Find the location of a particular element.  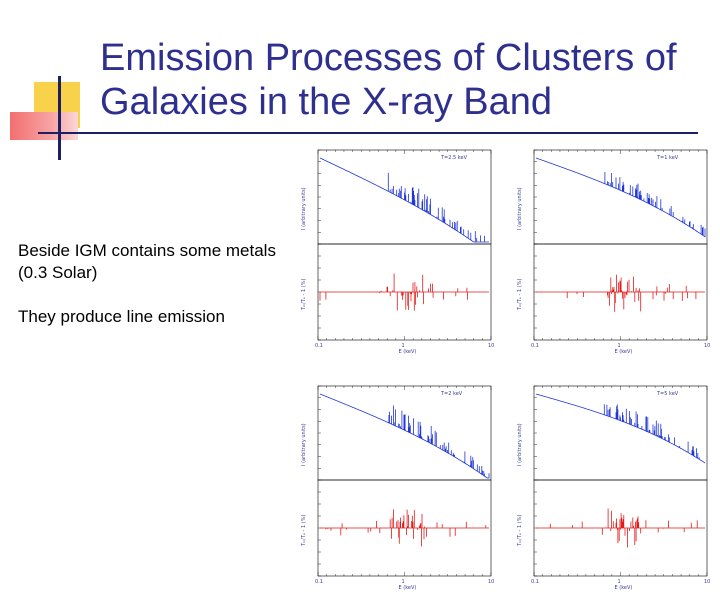

temperature-label: T=2.5 keV is located at coordinates (454, 158).